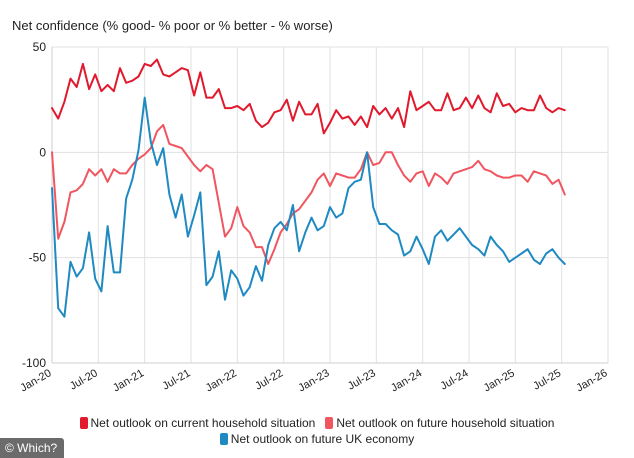  What do you see at coordinates (34, 363) in the screenshot?
I see `y-tick-label: -100` at bounding box center [34, 363].